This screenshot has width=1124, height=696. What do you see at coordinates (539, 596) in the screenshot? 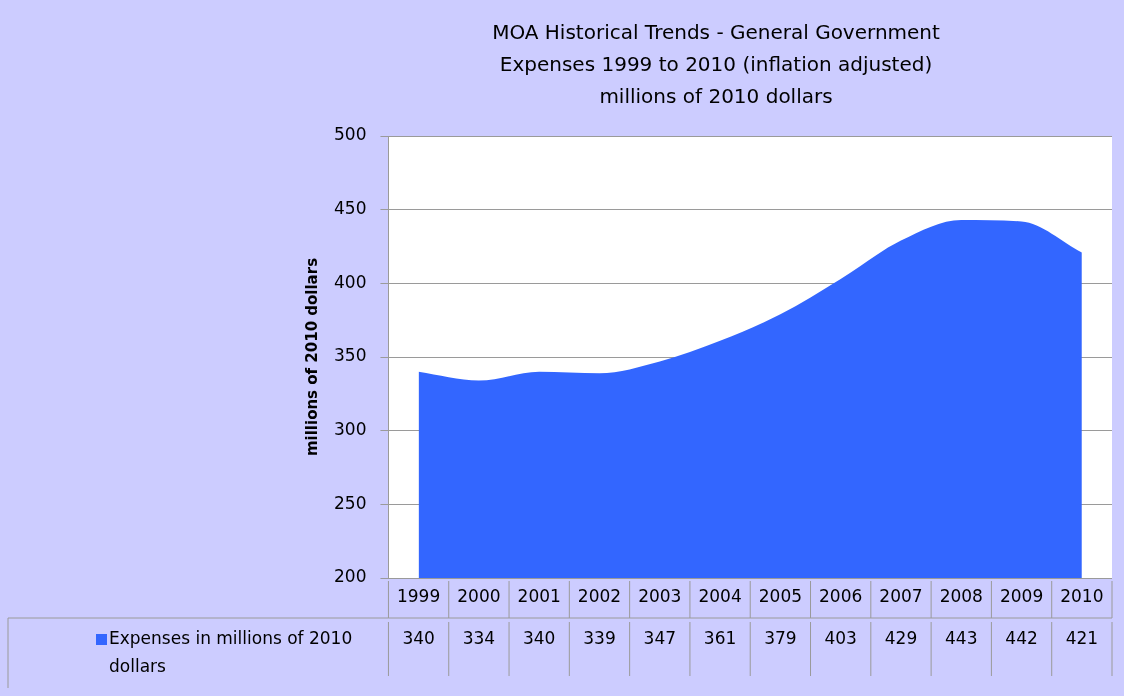
I see `x-tick-label: 2001` at bounding box center [539, 596].